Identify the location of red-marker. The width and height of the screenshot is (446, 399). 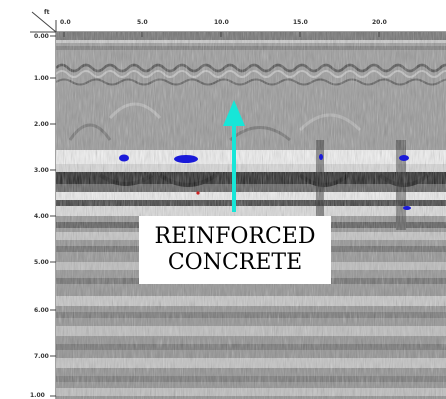
(198, 193).